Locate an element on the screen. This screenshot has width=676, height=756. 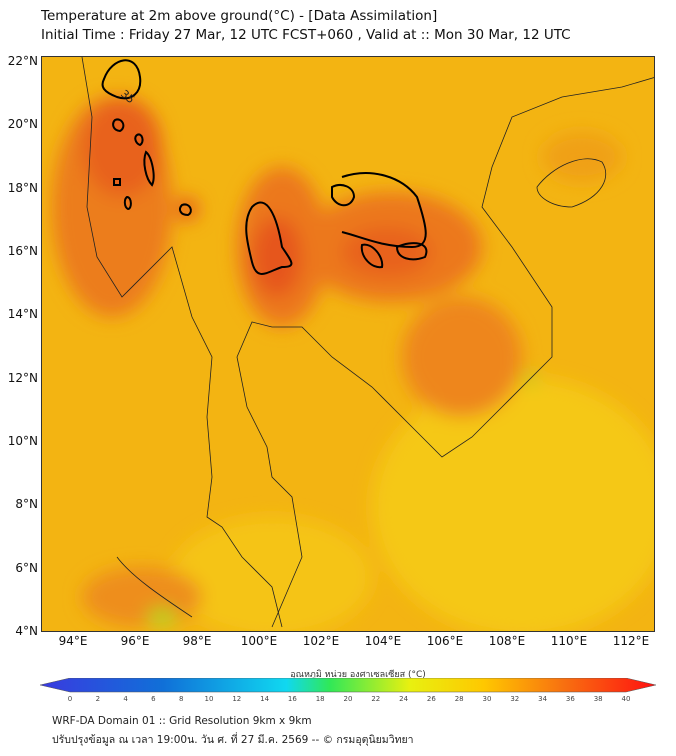
colorbar-tick: 0 is located at coordinates (70, 699).